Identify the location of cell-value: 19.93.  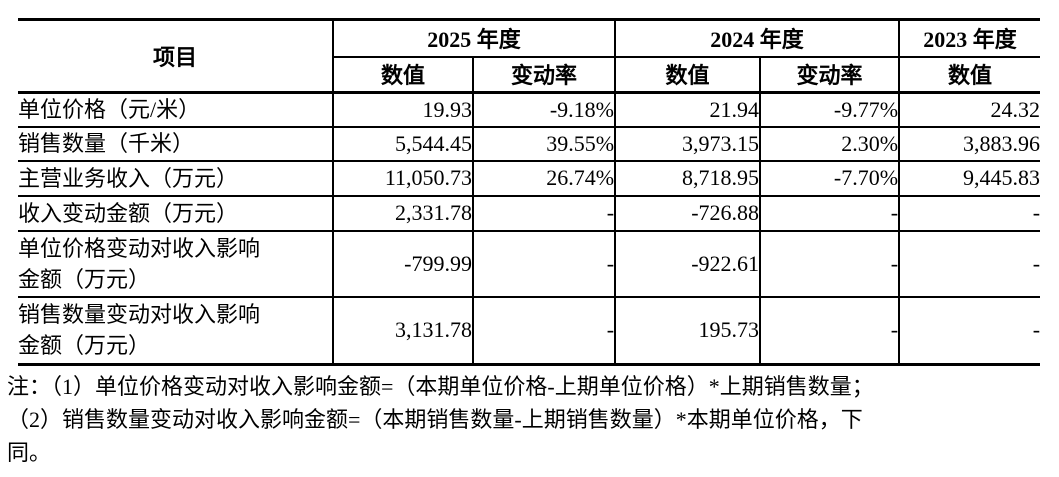
(403, 110).